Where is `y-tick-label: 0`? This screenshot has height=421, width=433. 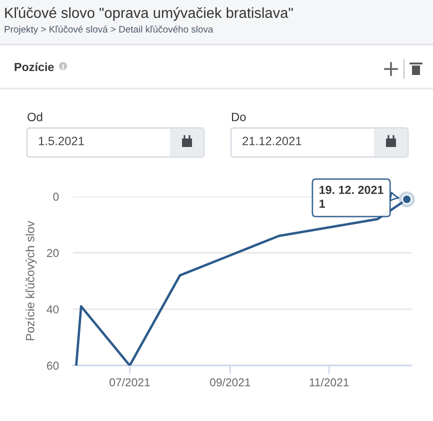 y-tick-label: 0 is located at coordinates (56, 196).